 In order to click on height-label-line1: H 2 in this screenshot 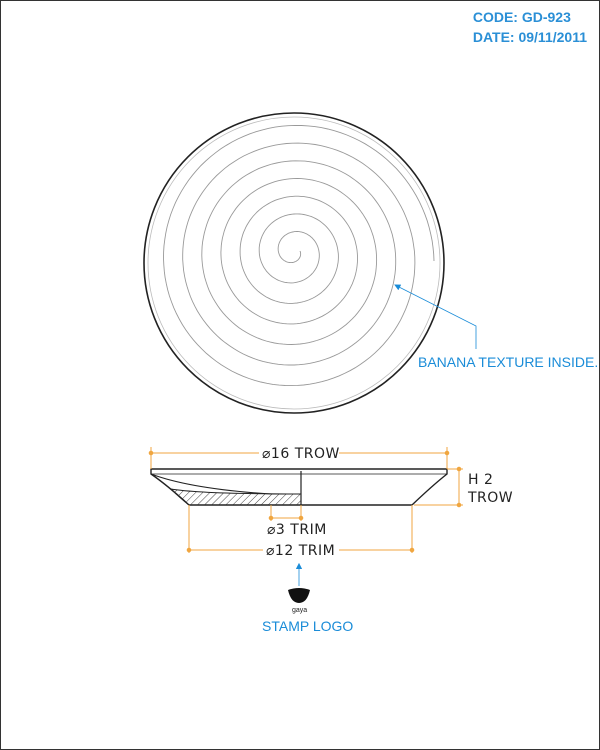, I will do `click(480, 480)`.